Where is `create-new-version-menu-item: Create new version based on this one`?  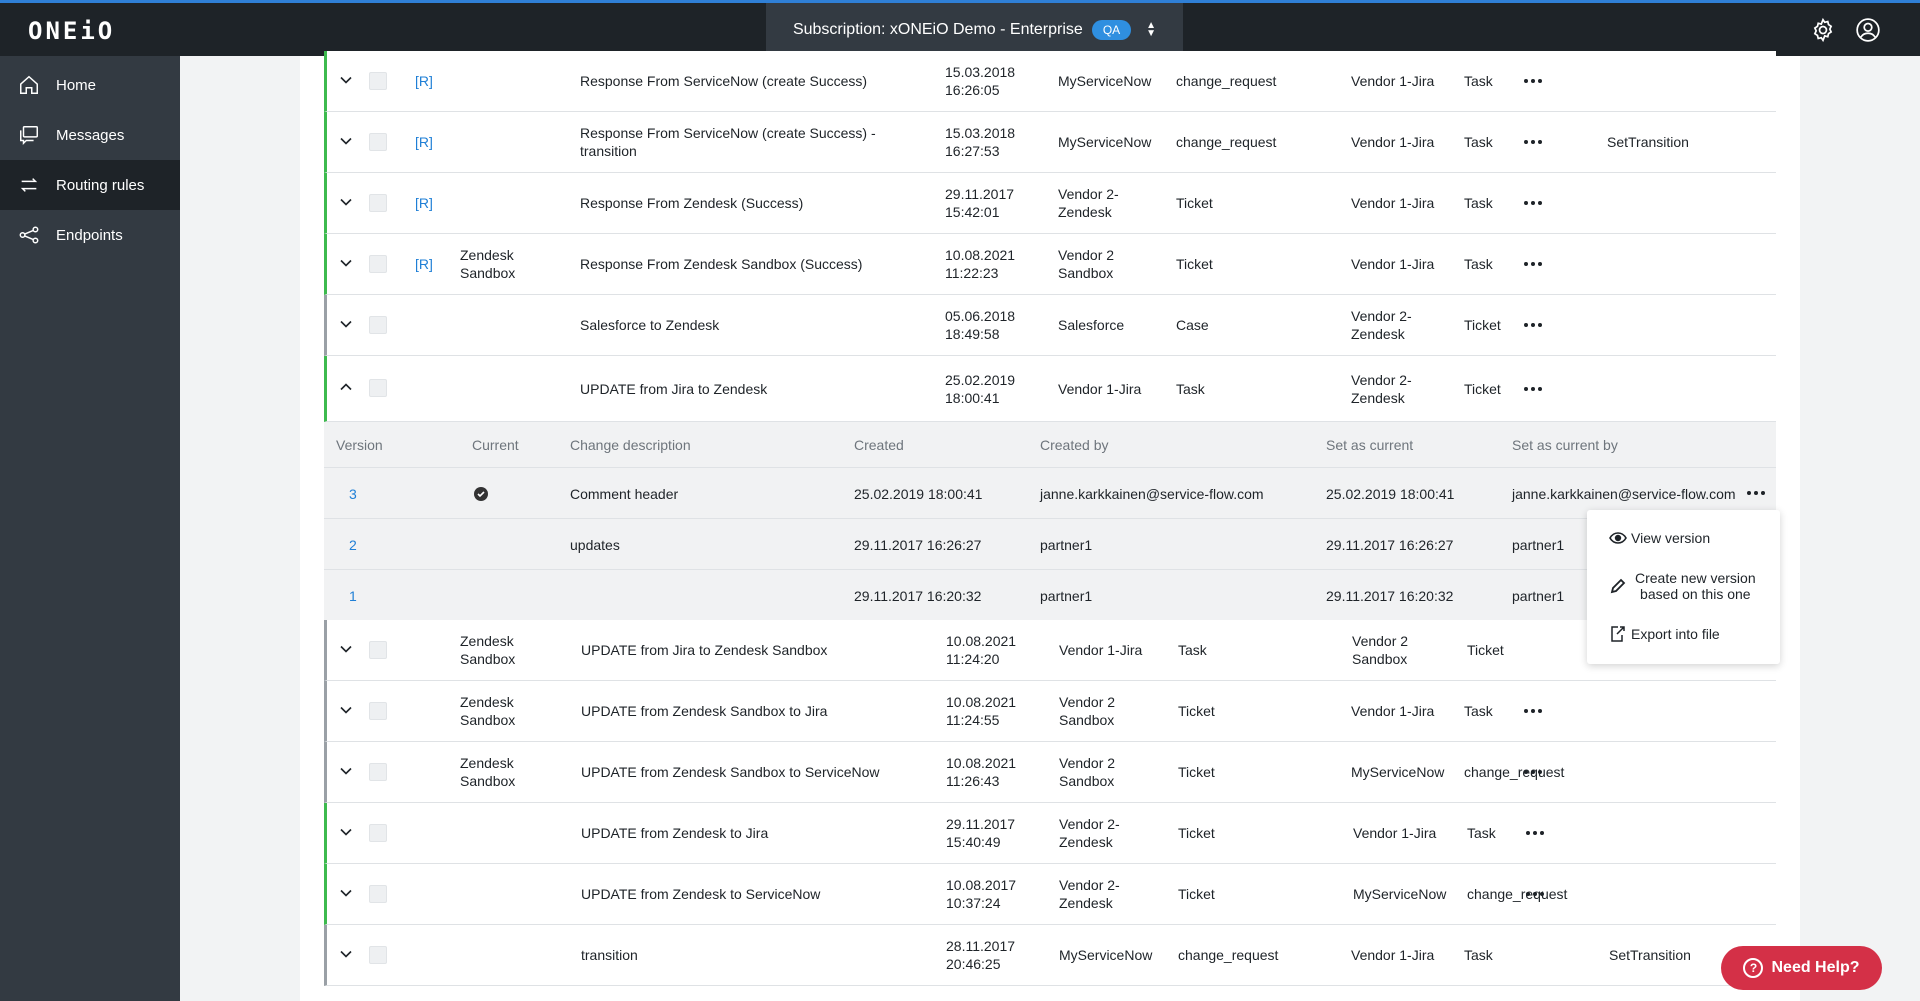 create-new-version-menu-item: Create new version based on this one is located at coordinates (1682, 586).